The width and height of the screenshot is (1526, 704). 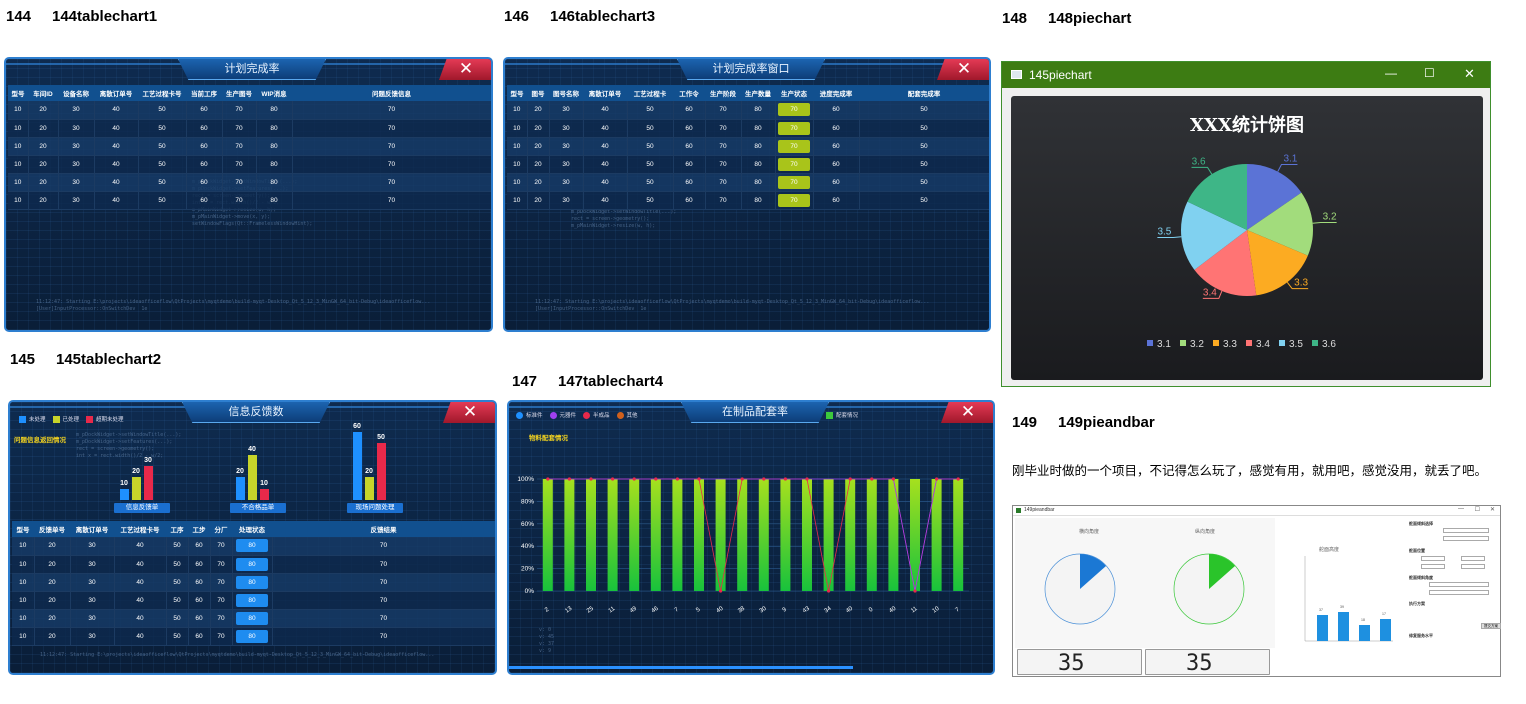 I want to click on x-tick-label: 5, so click(x=698, y=609).